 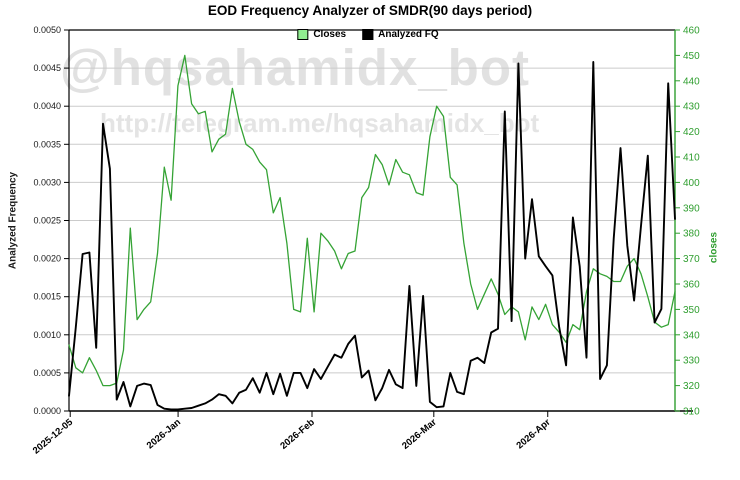 What do you see at coordinates (47, 373) in the screenshot?
I see `left-tick-label: 0.0005` at bounding box center [47, 373].